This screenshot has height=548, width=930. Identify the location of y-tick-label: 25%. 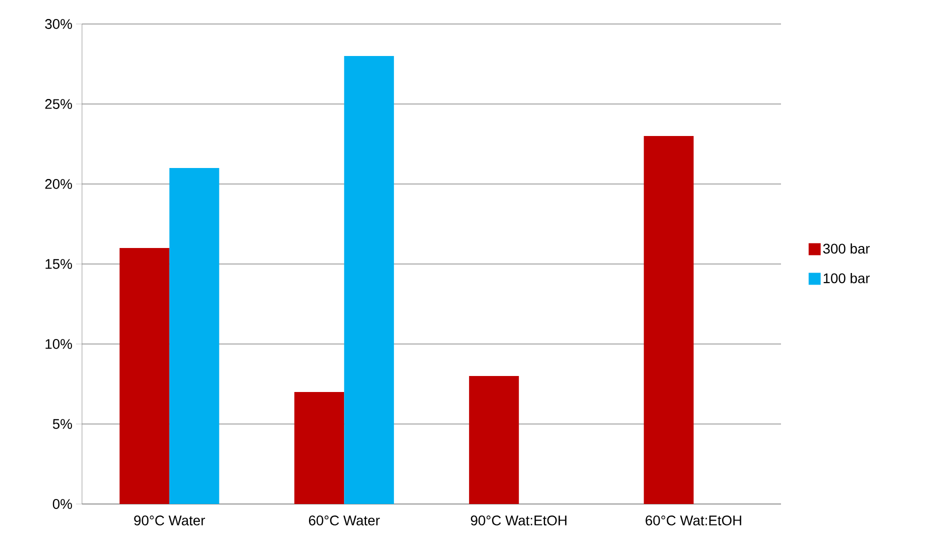
(58, 104).